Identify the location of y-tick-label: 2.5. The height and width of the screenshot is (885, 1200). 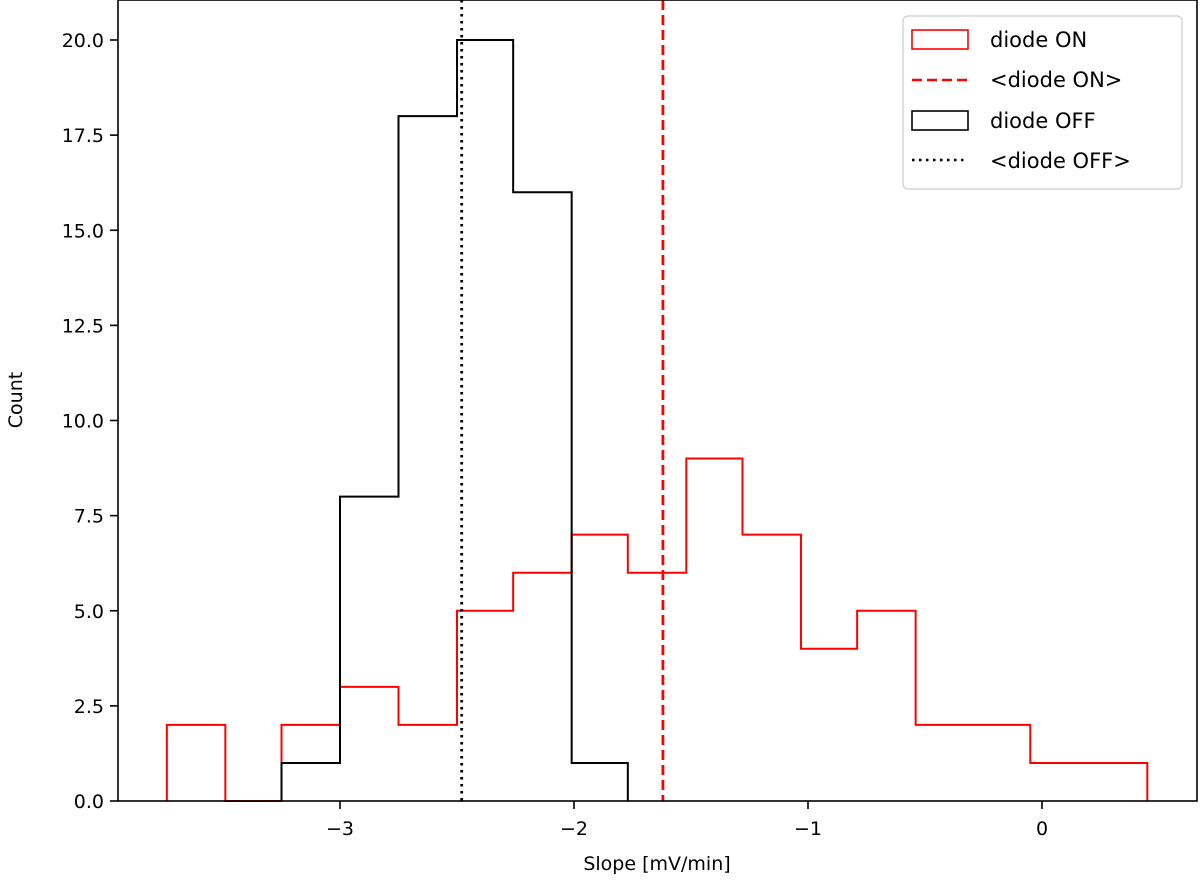
(89, 707).